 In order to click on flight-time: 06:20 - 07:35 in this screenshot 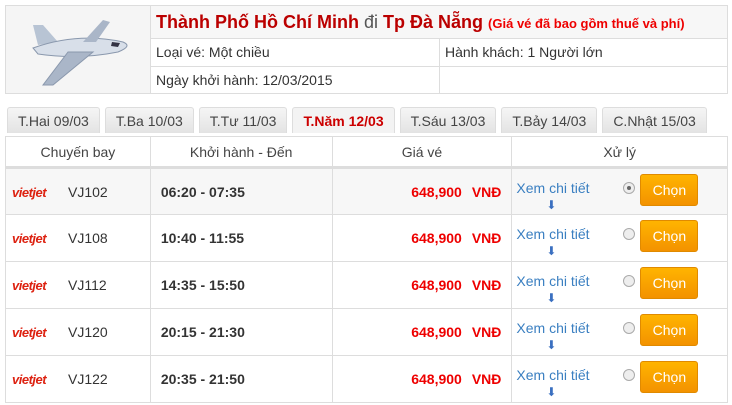, I will do `click(241, 191)`.